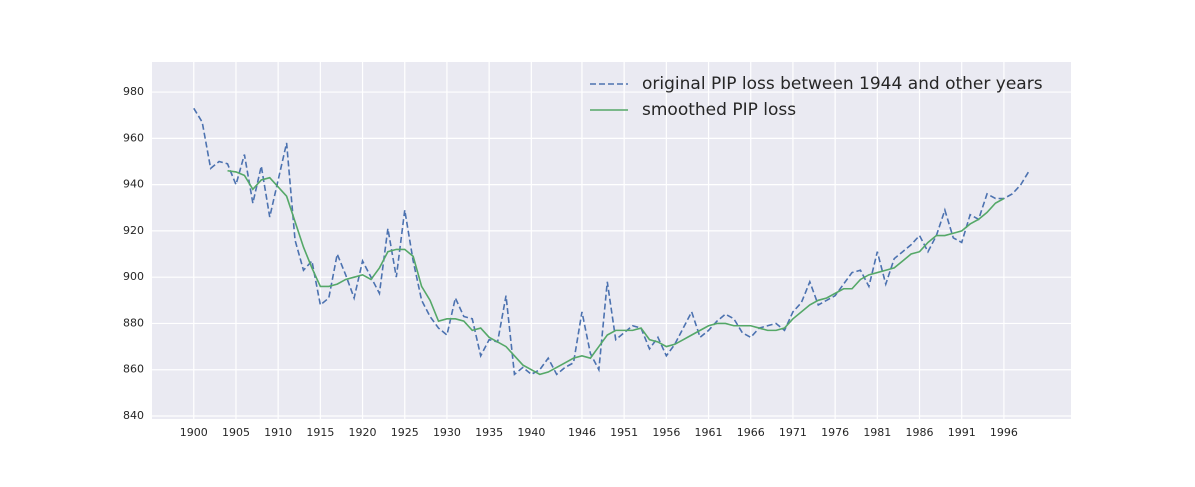 This screenshot has height=487, width=1195. What do you see at coordinates (133, 415) in the screenshot?
I see `y-tick-label: 840` at bounding box center [133, 415].